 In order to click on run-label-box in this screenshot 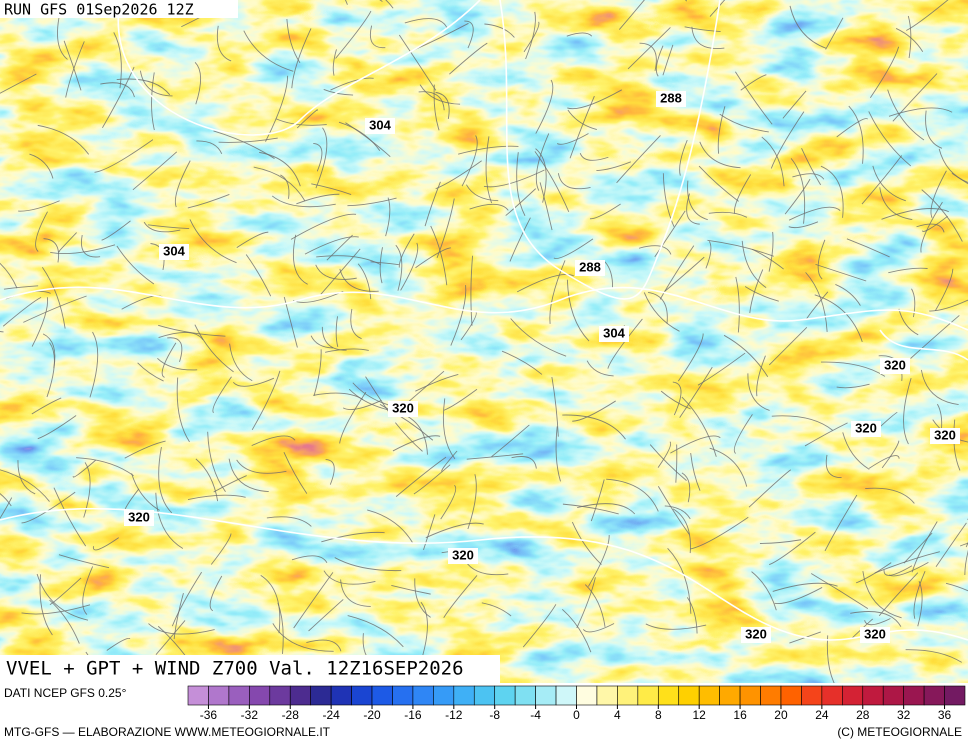, I will do `click(119, 9)`.